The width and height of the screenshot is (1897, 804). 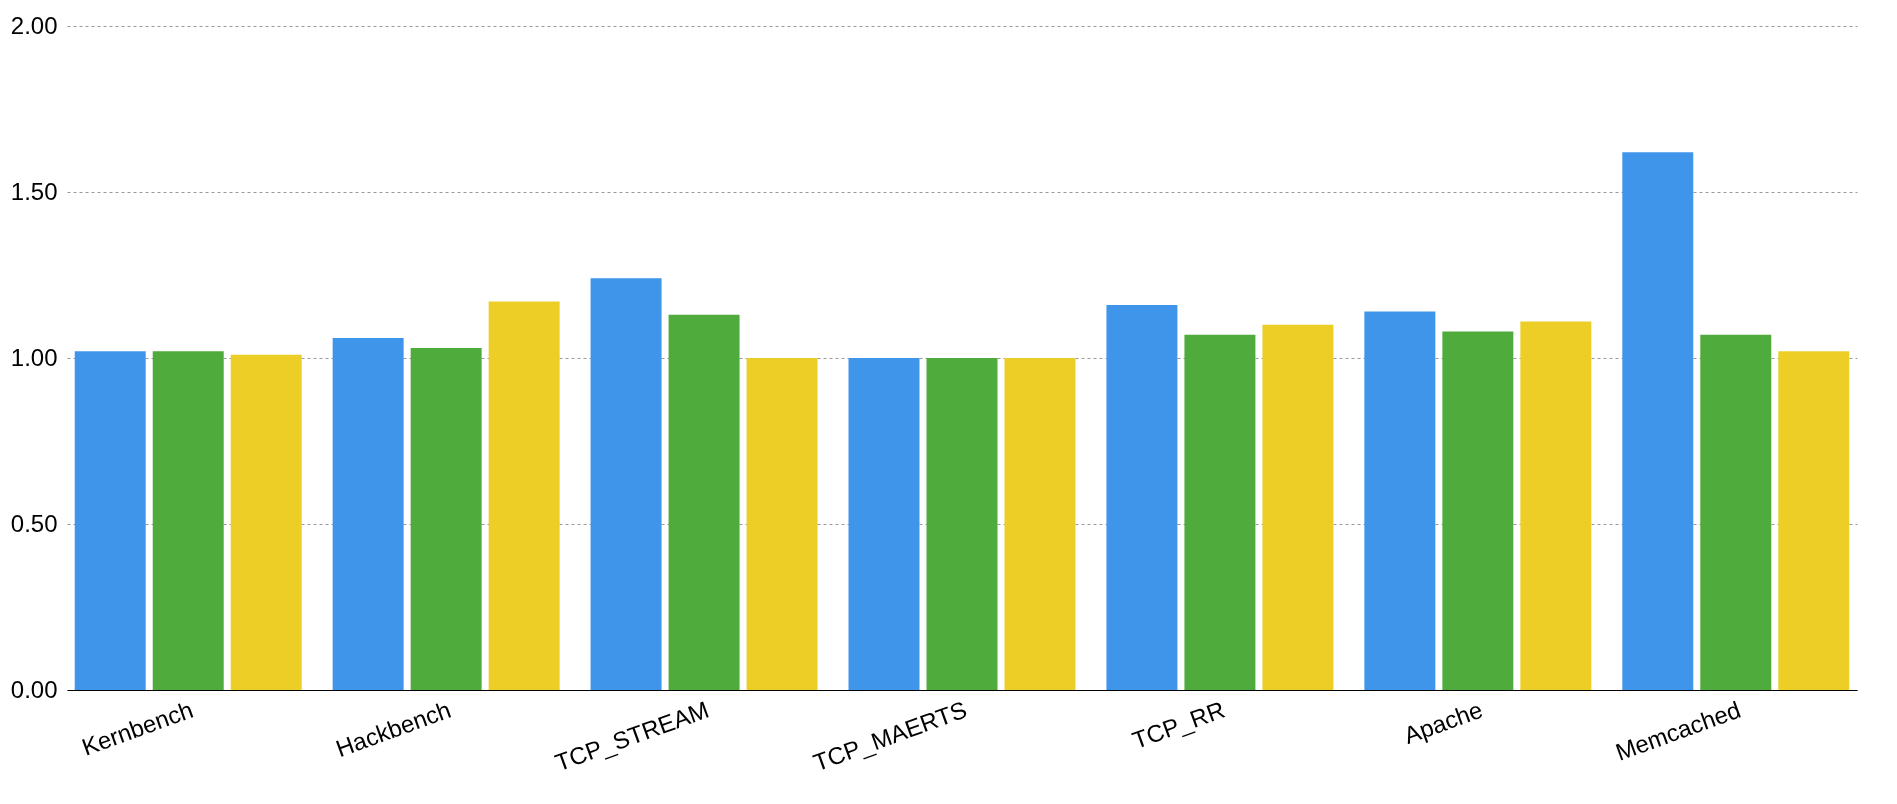 I want to click on x-tick-label: Apache, so click(x=1443, y=722).